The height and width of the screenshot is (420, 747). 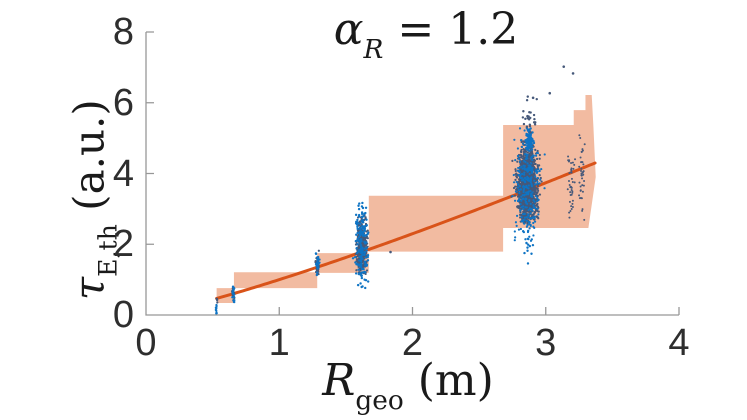 I want to click on title-value: = 1.2, so click(x=451, y=29).